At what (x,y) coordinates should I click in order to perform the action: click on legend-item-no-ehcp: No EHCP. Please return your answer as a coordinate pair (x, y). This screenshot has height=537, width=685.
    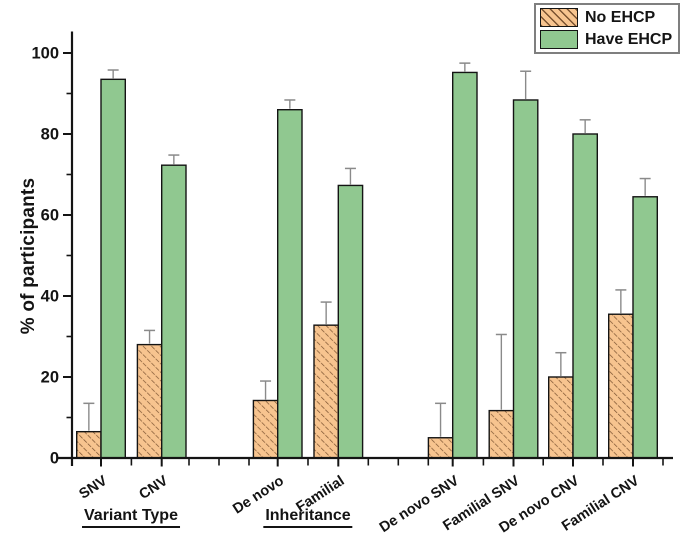
    Looking at the image, I should click on (607, 17).